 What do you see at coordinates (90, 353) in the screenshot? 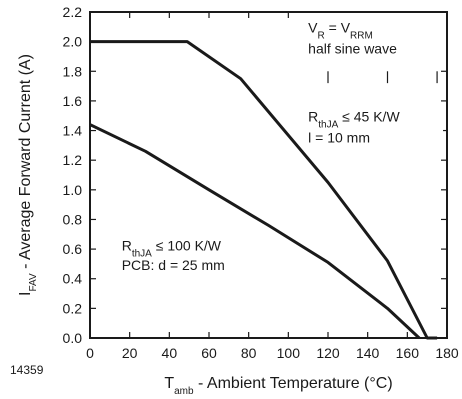
I see `x-tick-label: 0` at bounding box center [90, 353].